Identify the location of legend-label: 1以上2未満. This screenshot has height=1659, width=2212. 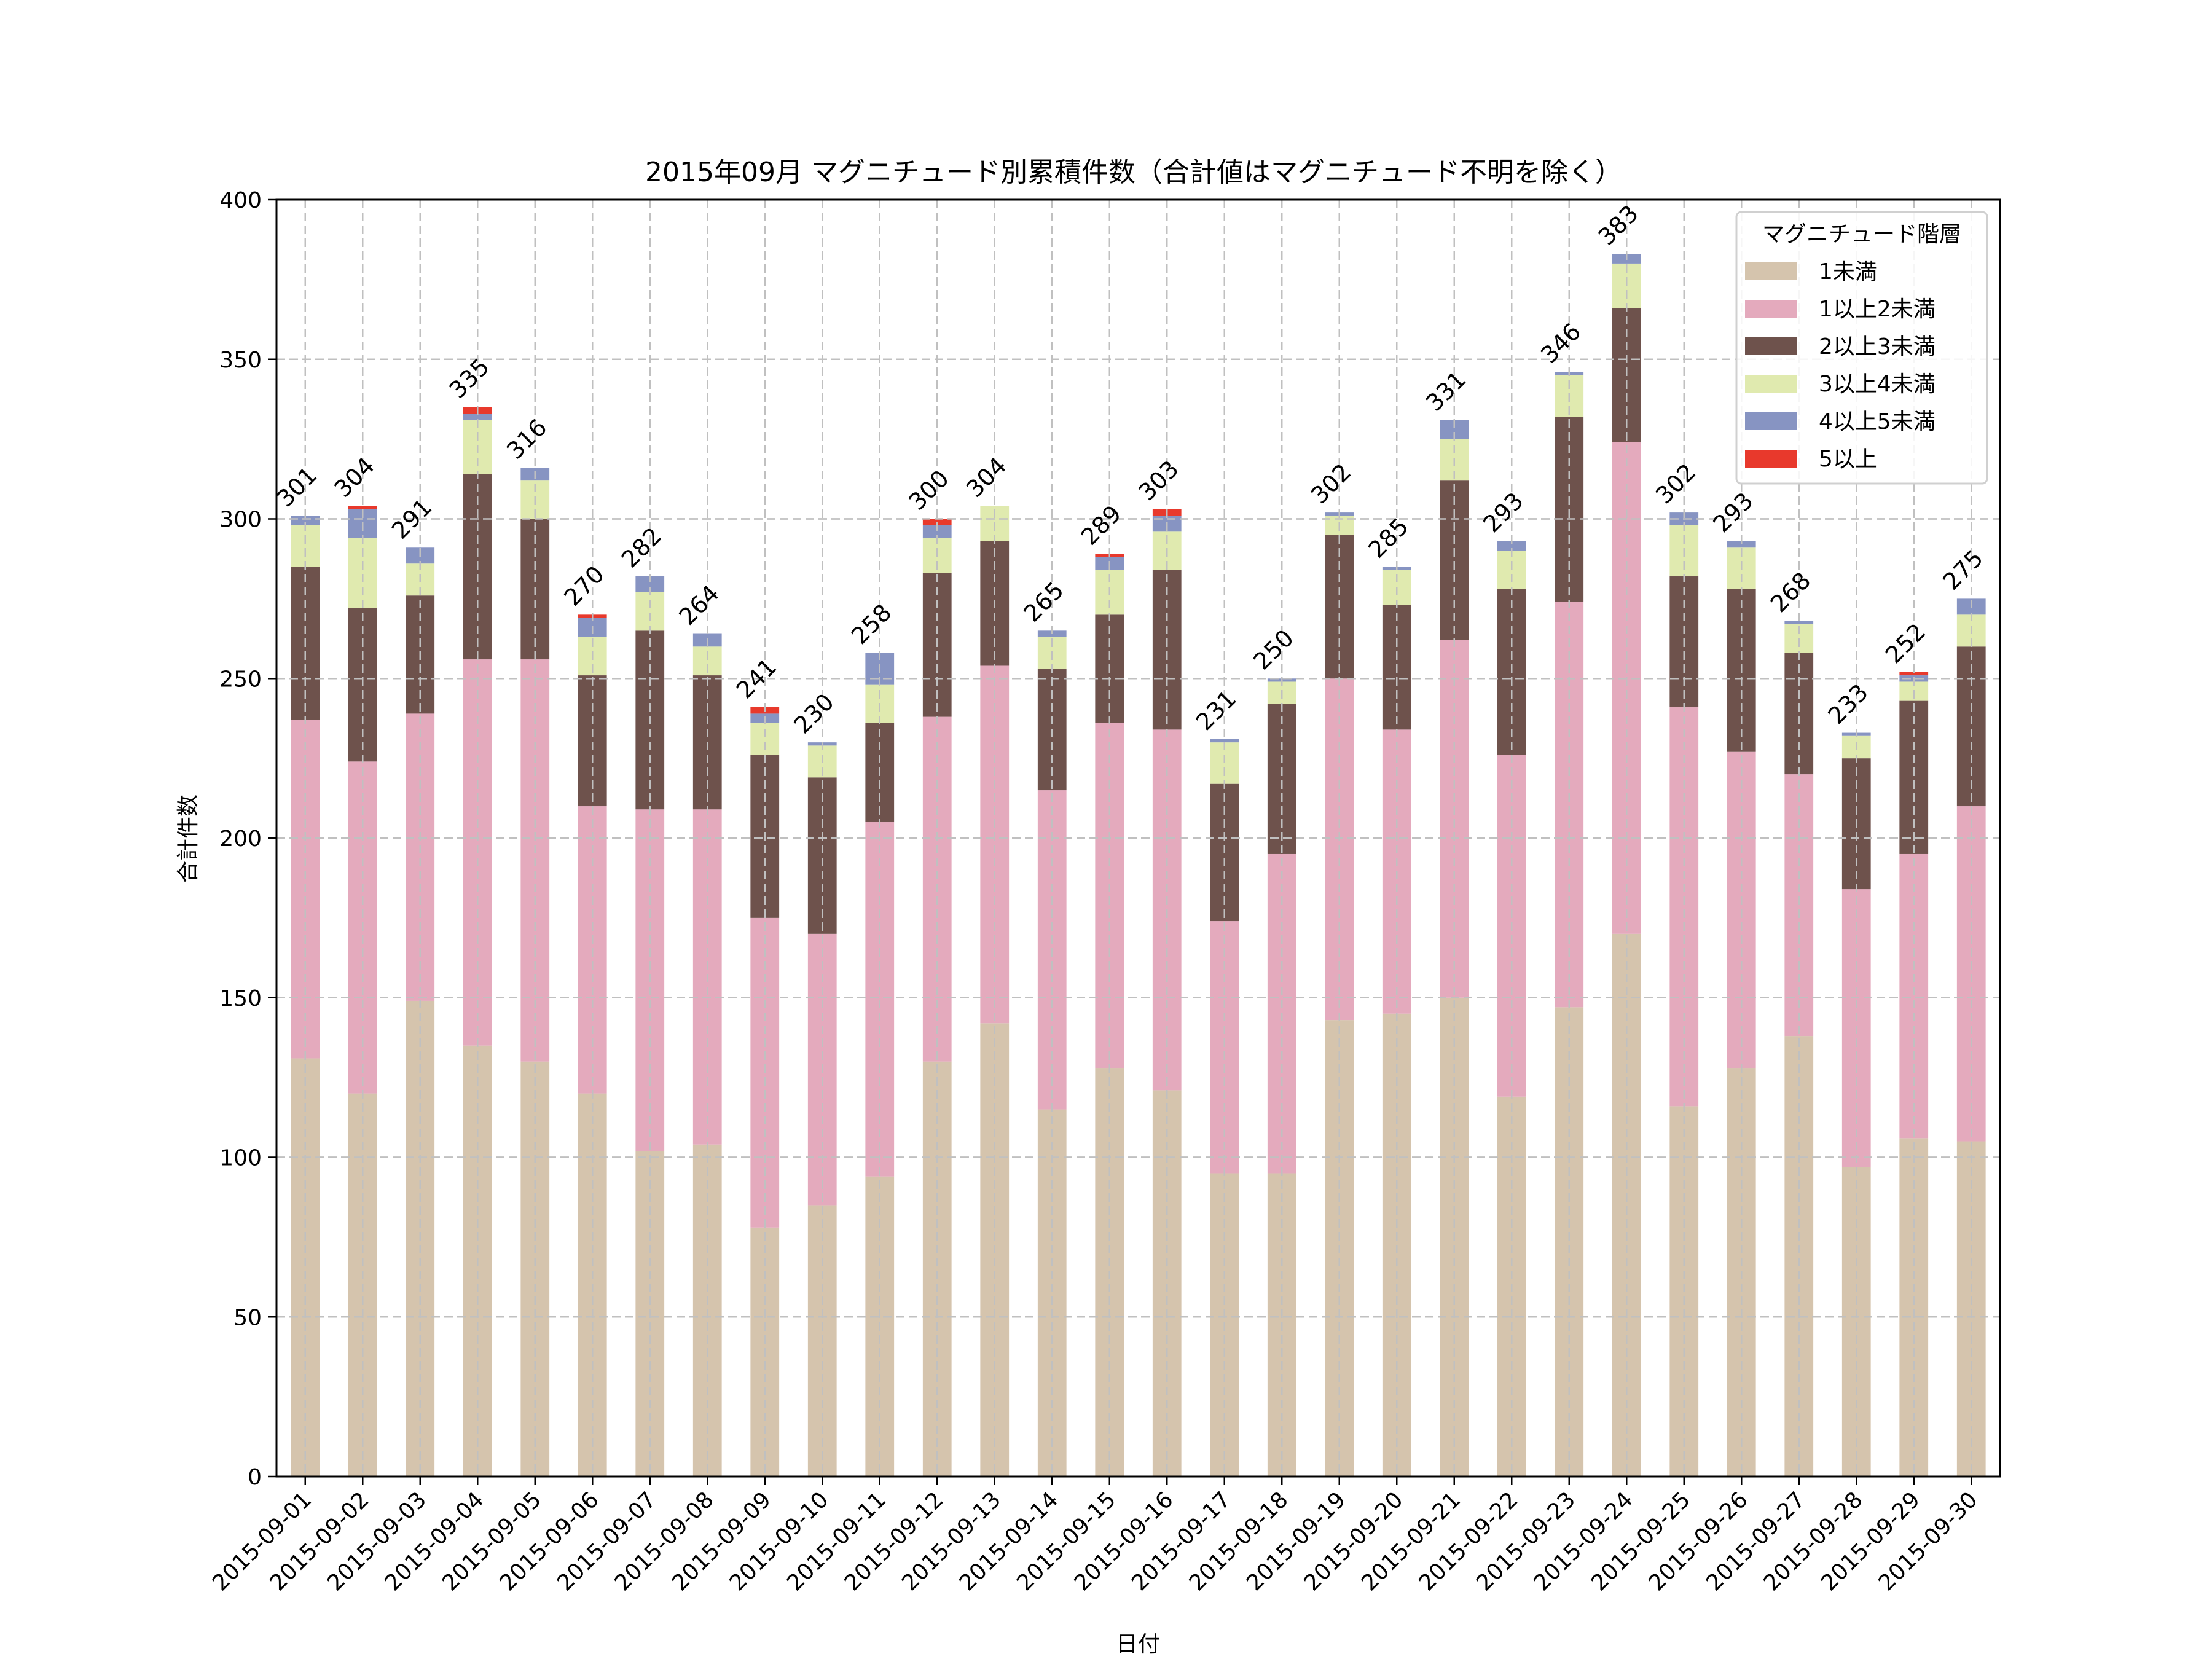
(1877, 309).